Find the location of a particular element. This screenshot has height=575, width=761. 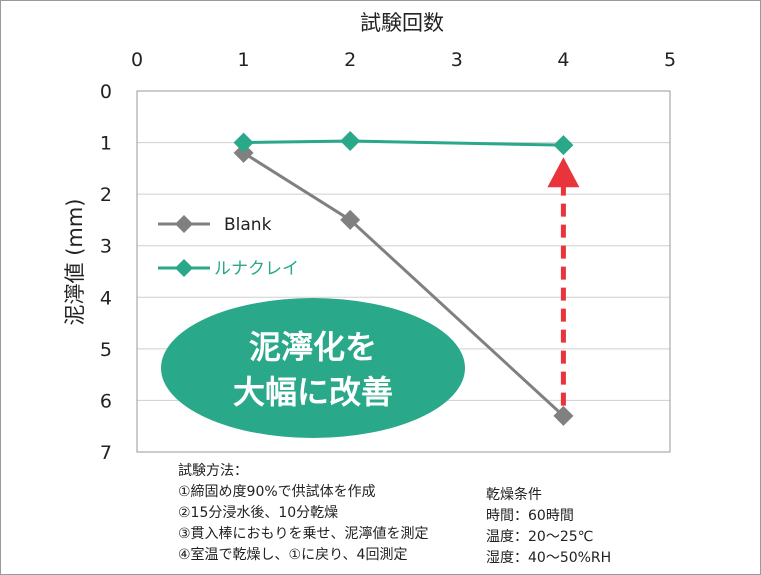

arrow-head is located at coordinates (563, 172).